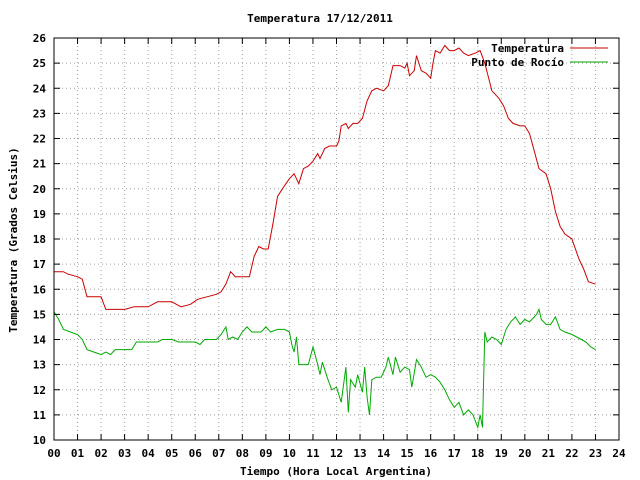 This screenshot has width=640, height=480. Describe the element at coordinates (39, 189) in the screenshot. I see `y-tick-label: 20` at that location.